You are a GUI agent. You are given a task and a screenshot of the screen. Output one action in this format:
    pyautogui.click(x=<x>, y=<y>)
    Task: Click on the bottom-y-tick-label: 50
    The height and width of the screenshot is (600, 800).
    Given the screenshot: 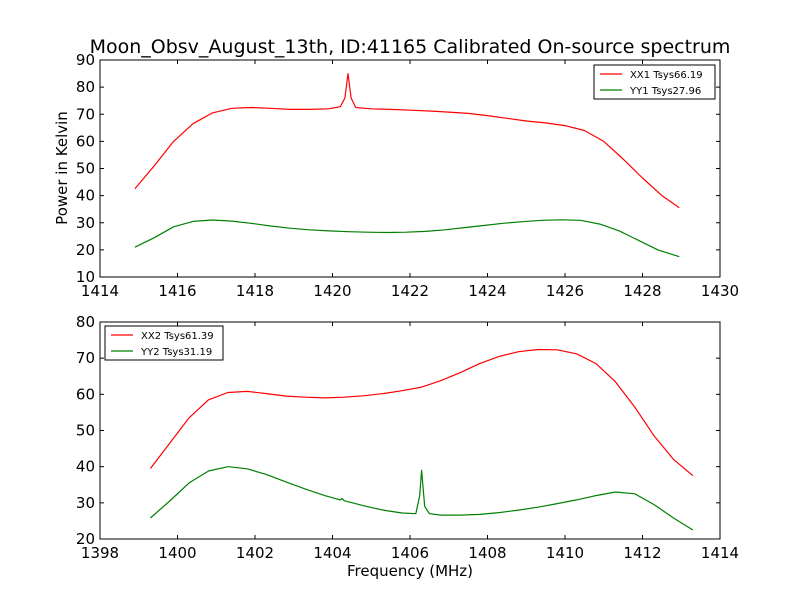 What is the action you would take?
    pyautogui.click(x=85, y=431)
    